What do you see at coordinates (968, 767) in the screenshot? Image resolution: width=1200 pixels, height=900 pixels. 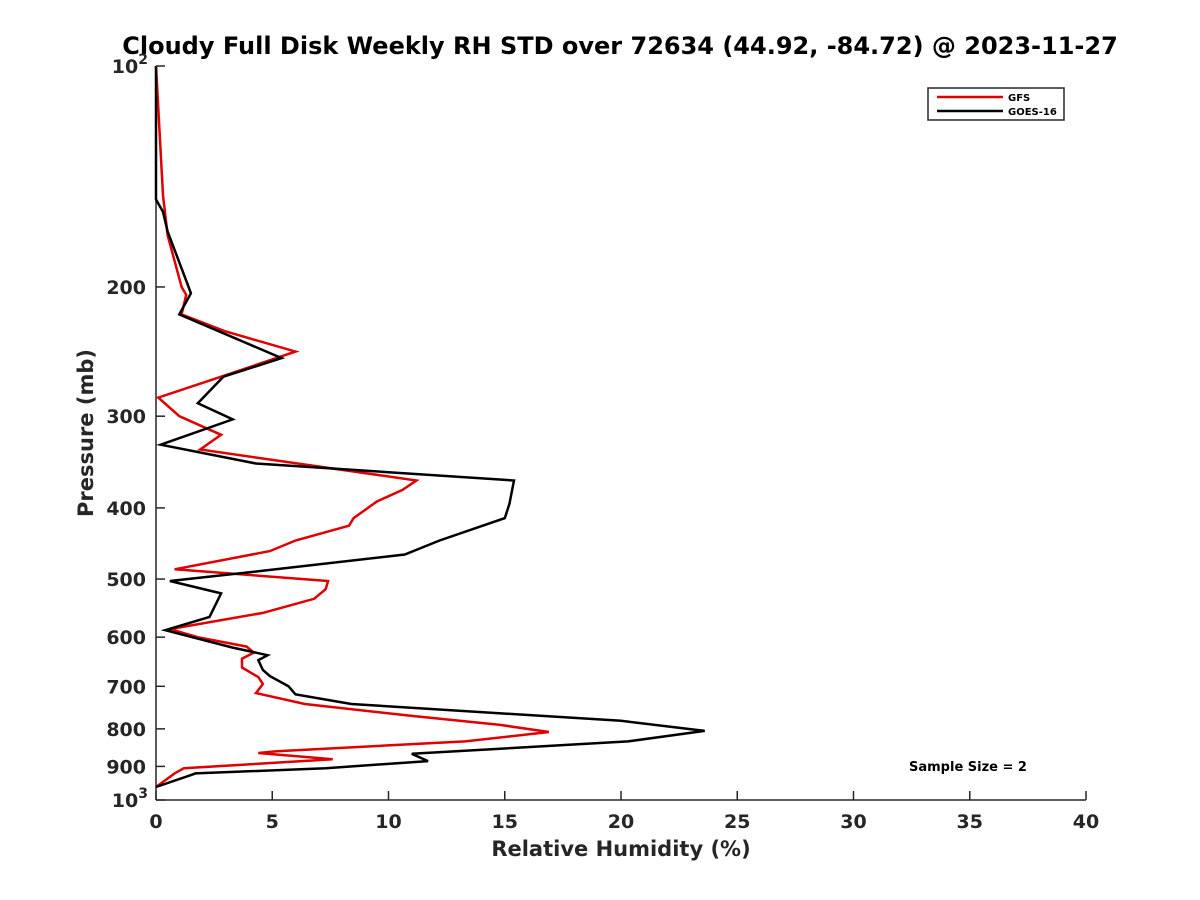 I see `sample-size-annotation: Sample Size = 2` at bounding box center [968, 767].